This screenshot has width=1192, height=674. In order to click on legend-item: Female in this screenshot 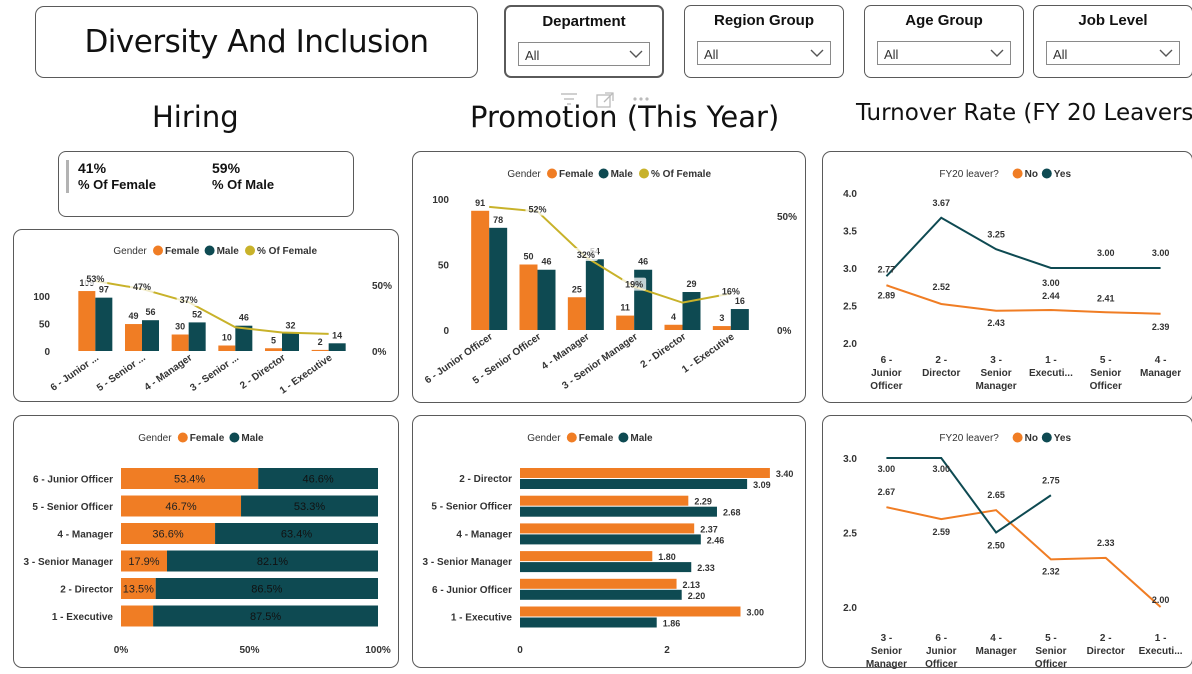, I will do `click(182, 251)`.